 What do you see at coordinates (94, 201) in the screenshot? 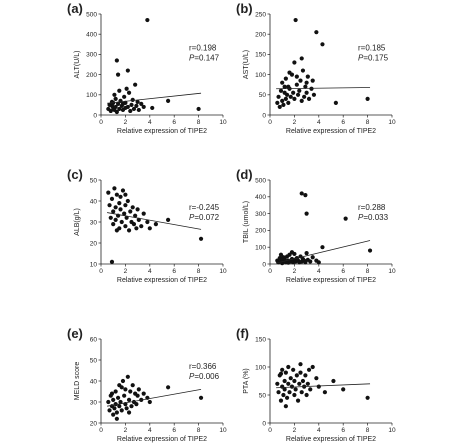
I see `y-tick-label: 40` at bounding box center [94, 201].